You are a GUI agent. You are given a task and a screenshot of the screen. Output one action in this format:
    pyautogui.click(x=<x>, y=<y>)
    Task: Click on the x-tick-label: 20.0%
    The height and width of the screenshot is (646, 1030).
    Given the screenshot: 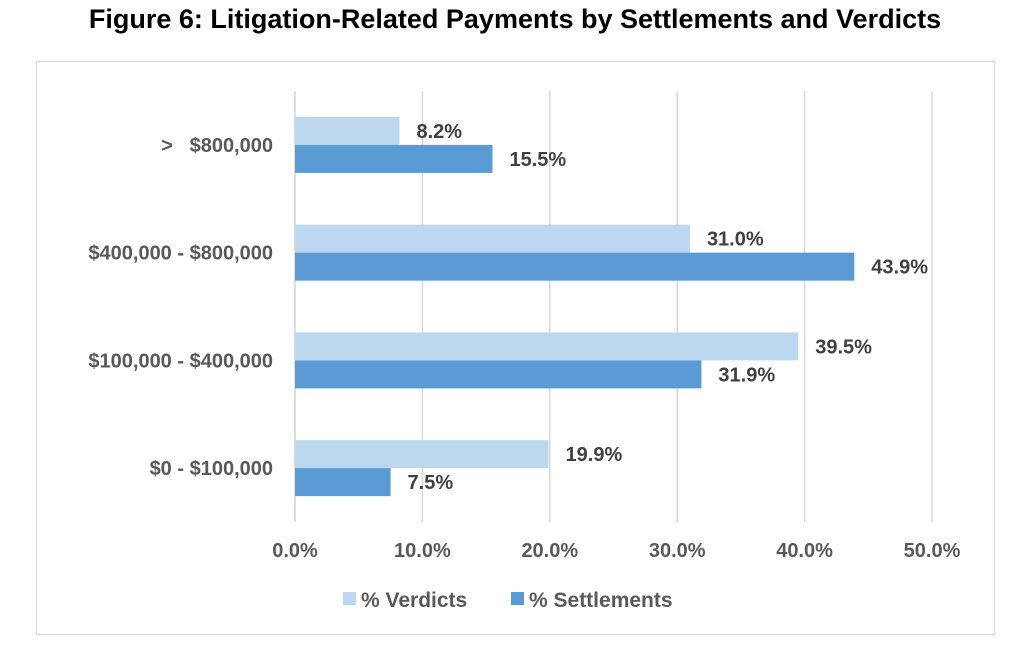 What is the action you would take?
    pyautogui.click(x=549, y=551)
    